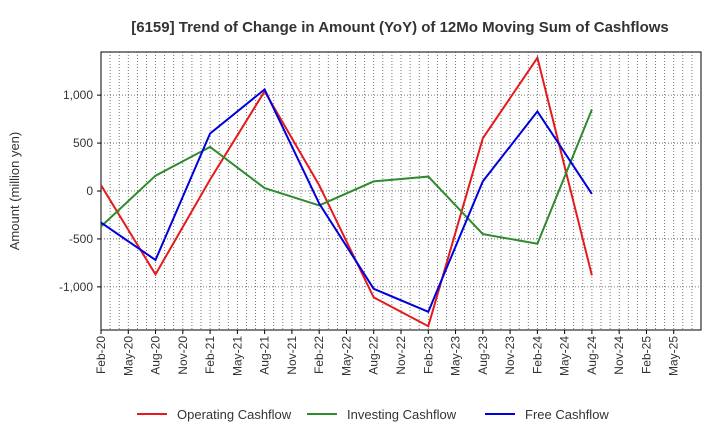 This screenshot has height=440, width=720. Describe the element at coordinates (428, 355) in the screenshot. I see `x-tick-label: Feb-23` at that location.